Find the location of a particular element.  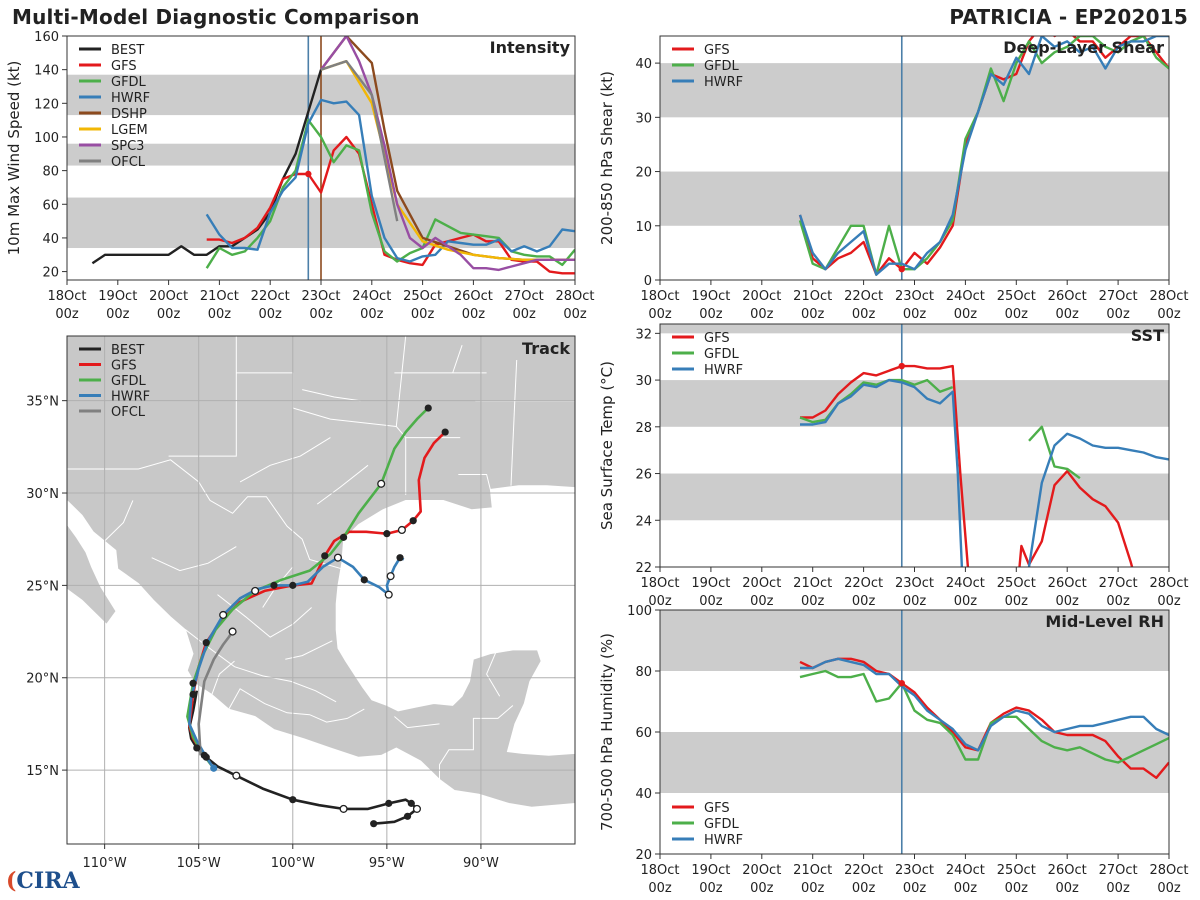

legend-label-best: BEST is located at coordinates (127, 50).